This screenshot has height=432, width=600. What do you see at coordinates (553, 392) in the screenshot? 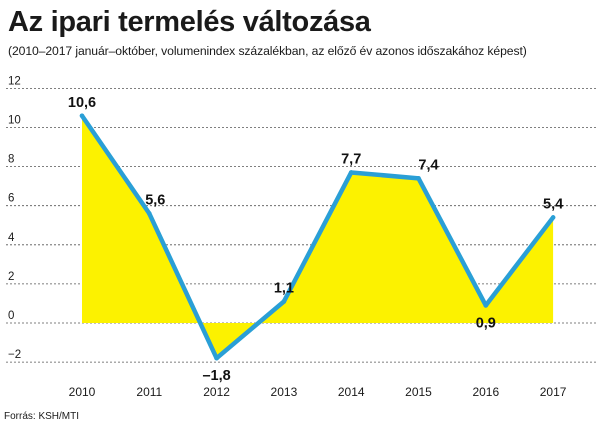
I see `x-tick-label: 2017` at bounding box center [553, 392].